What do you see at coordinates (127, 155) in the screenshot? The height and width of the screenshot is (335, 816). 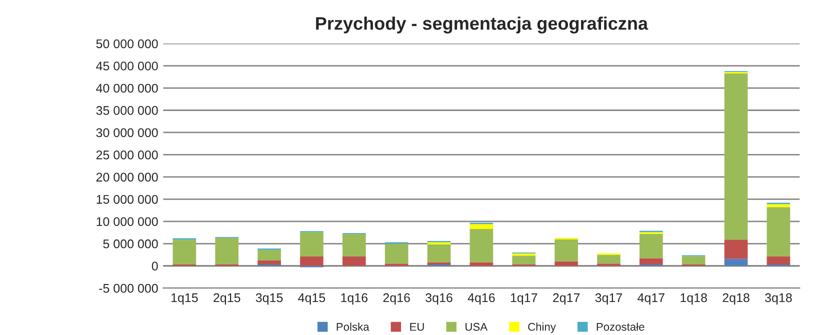 I see `y-tick-label: 25 000 000` at bounding box center [127, 155].